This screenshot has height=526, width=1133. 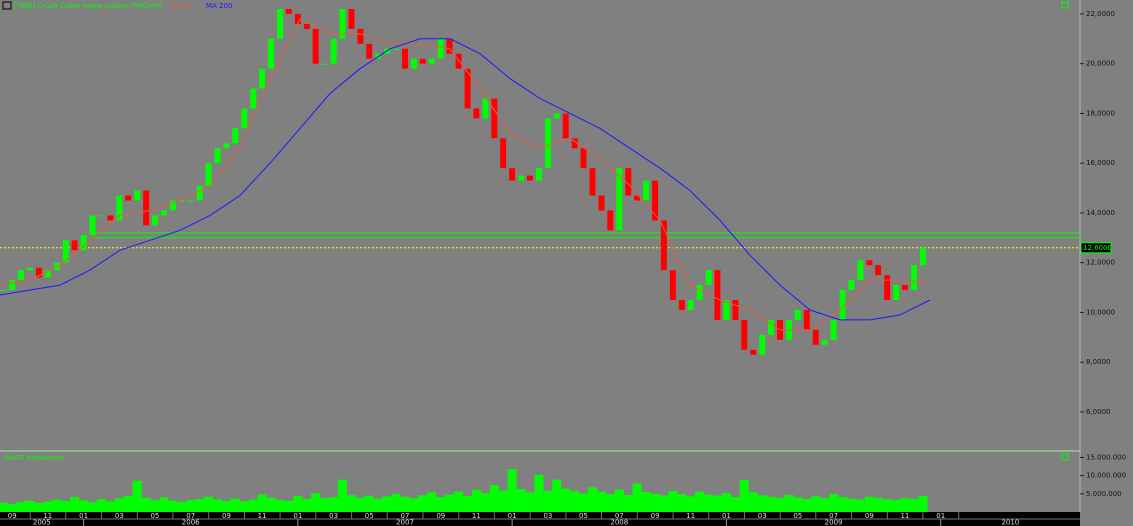 What do you see at coordinates (1065, 5) in the screenshot?
I see `panel-icon` at bounding box center [1065, 5].